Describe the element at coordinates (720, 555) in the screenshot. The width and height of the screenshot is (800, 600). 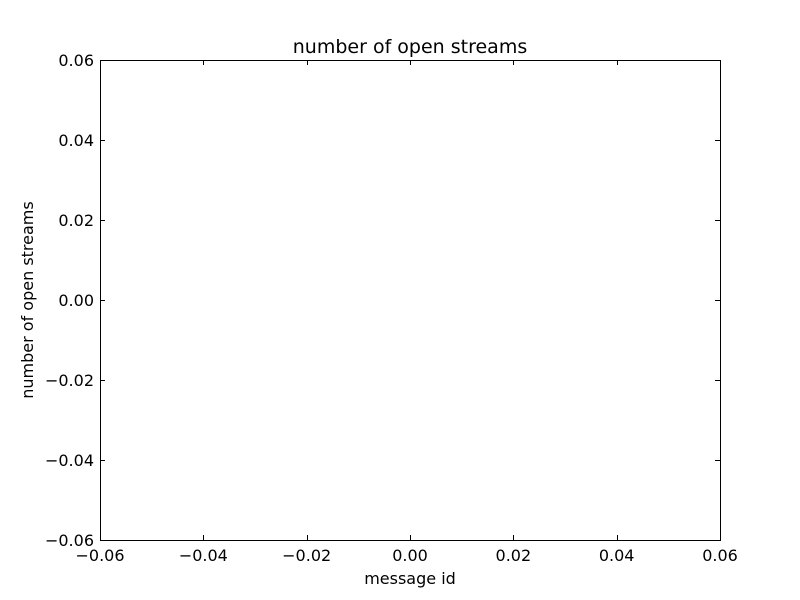
I see `x-tick-label: 0.06` at that location.